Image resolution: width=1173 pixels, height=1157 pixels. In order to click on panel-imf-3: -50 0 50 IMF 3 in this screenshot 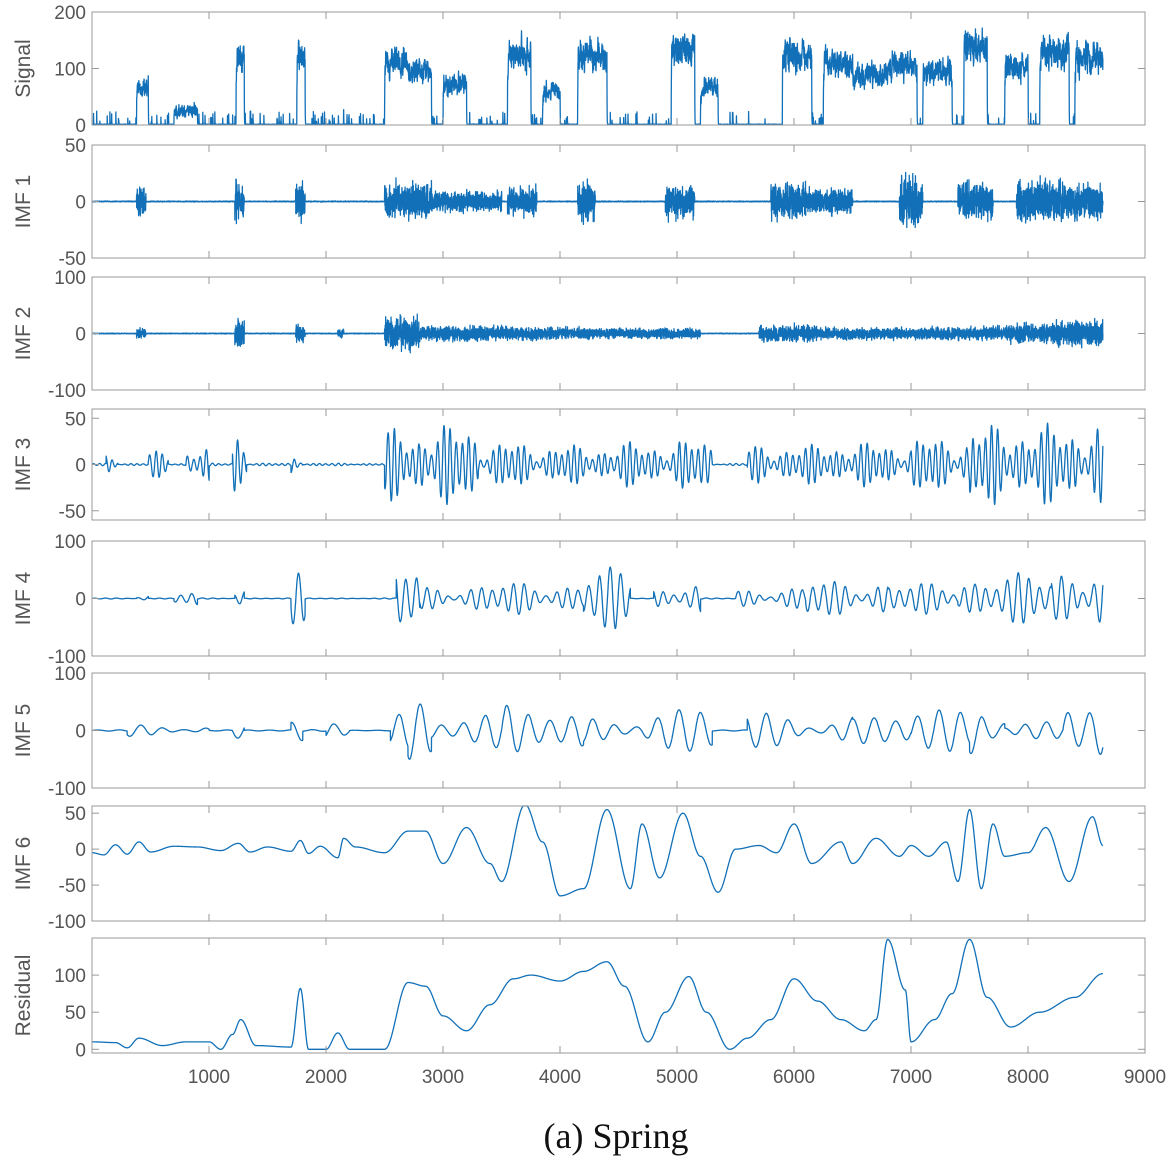, I will do `click(579, 465)`.